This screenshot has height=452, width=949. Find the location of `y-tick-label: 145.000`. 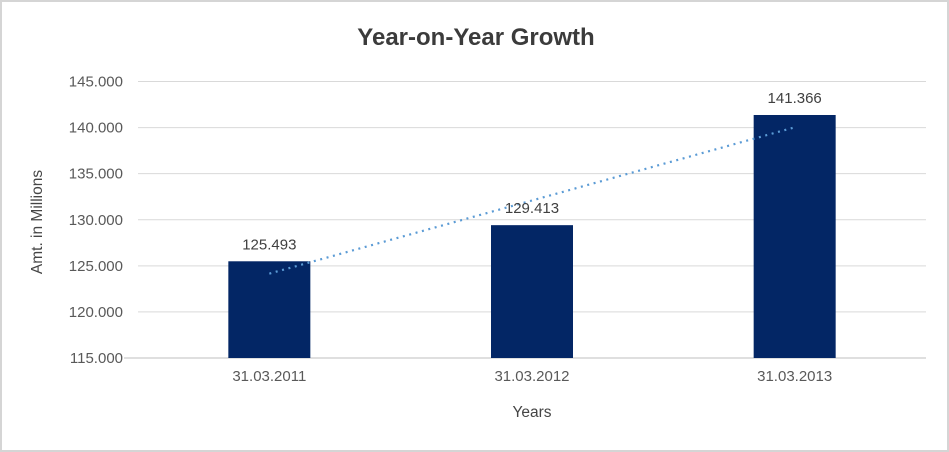

y-tick-label: 145.000 is located at coordinates (96, 82).